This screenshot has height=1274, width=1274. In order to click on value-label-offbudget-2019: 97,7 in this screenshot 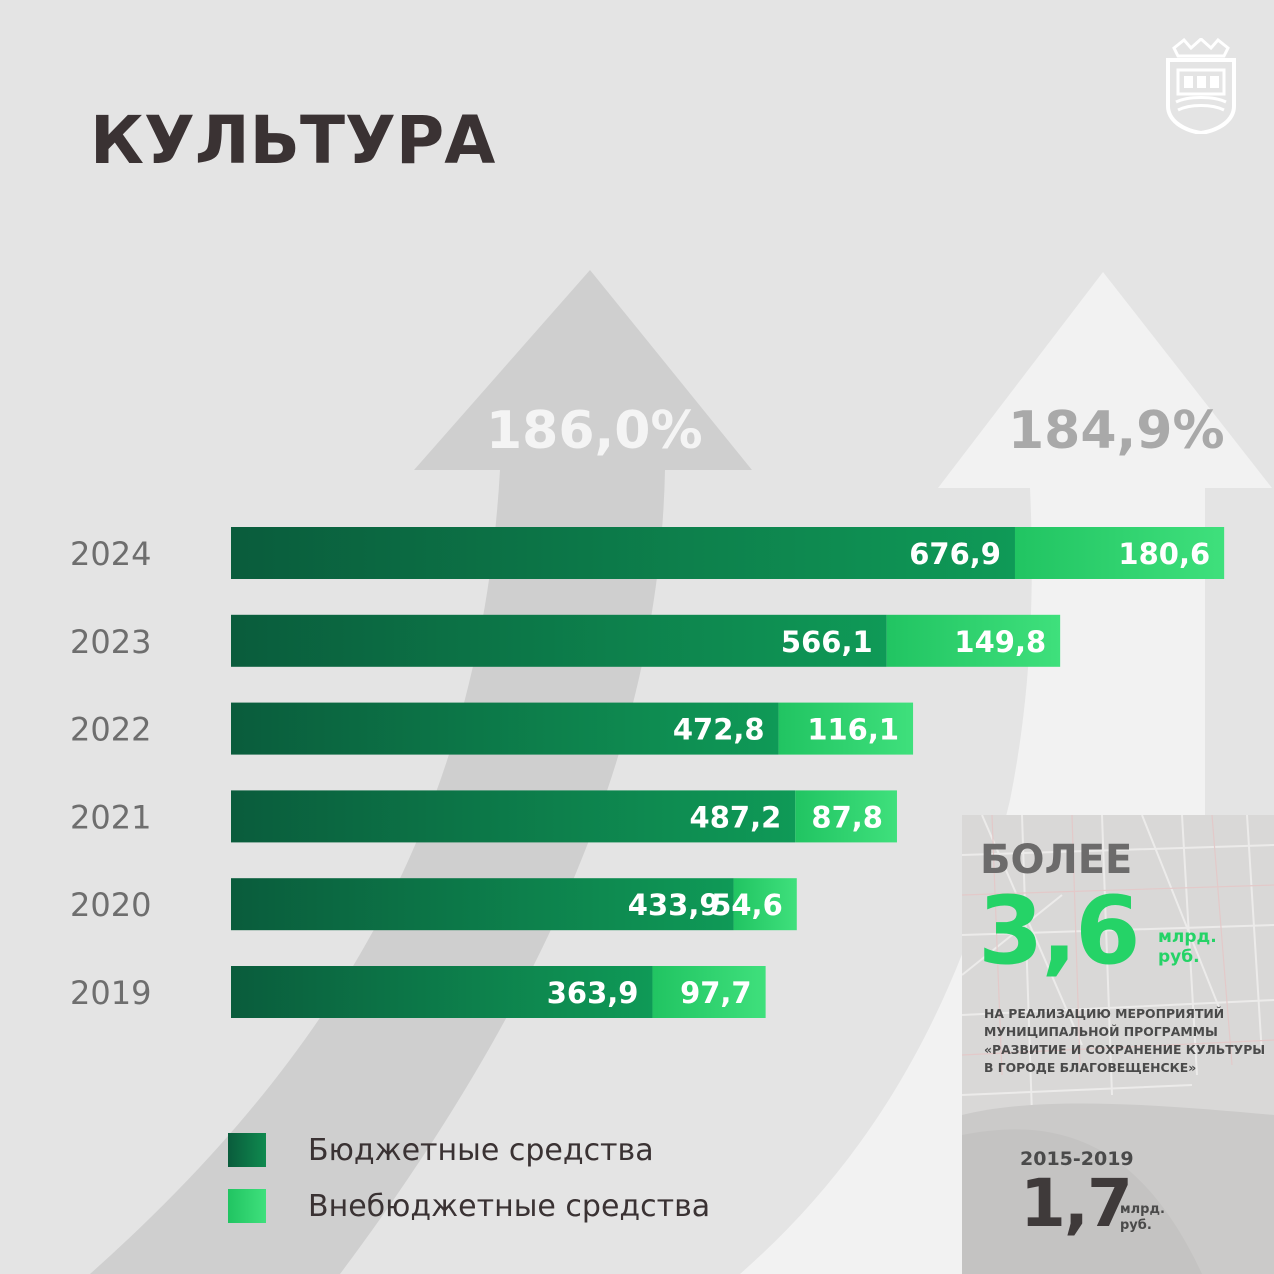, I will do `click(716, 993)`.